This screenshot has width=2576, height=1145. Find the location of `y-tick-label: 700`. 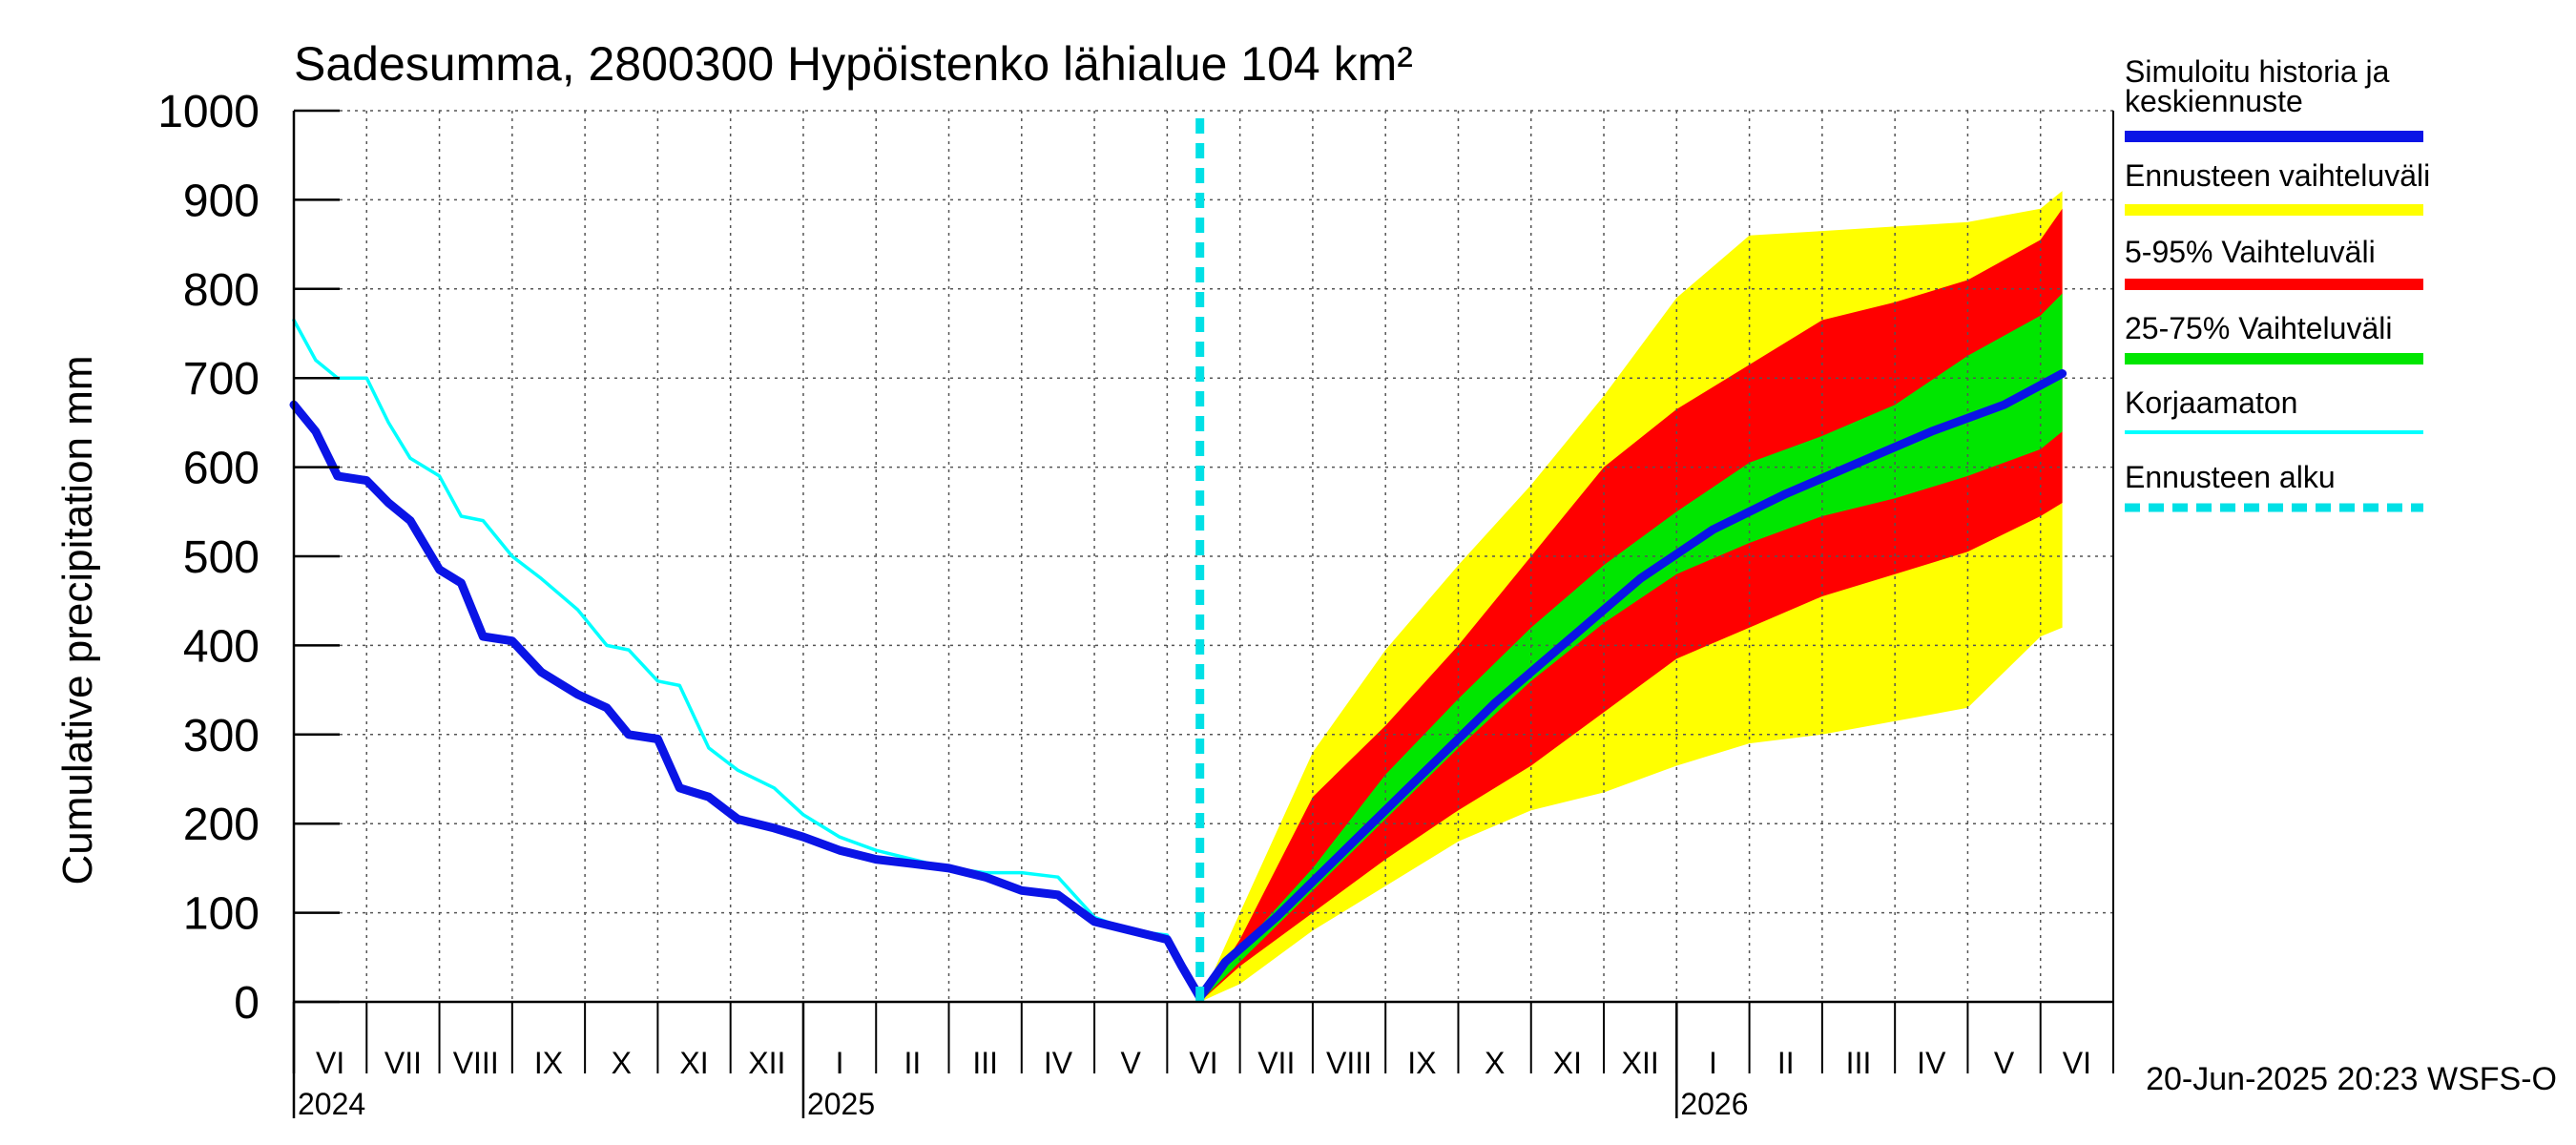

y-tick-label: 700 is located at coordinates (221, 379).